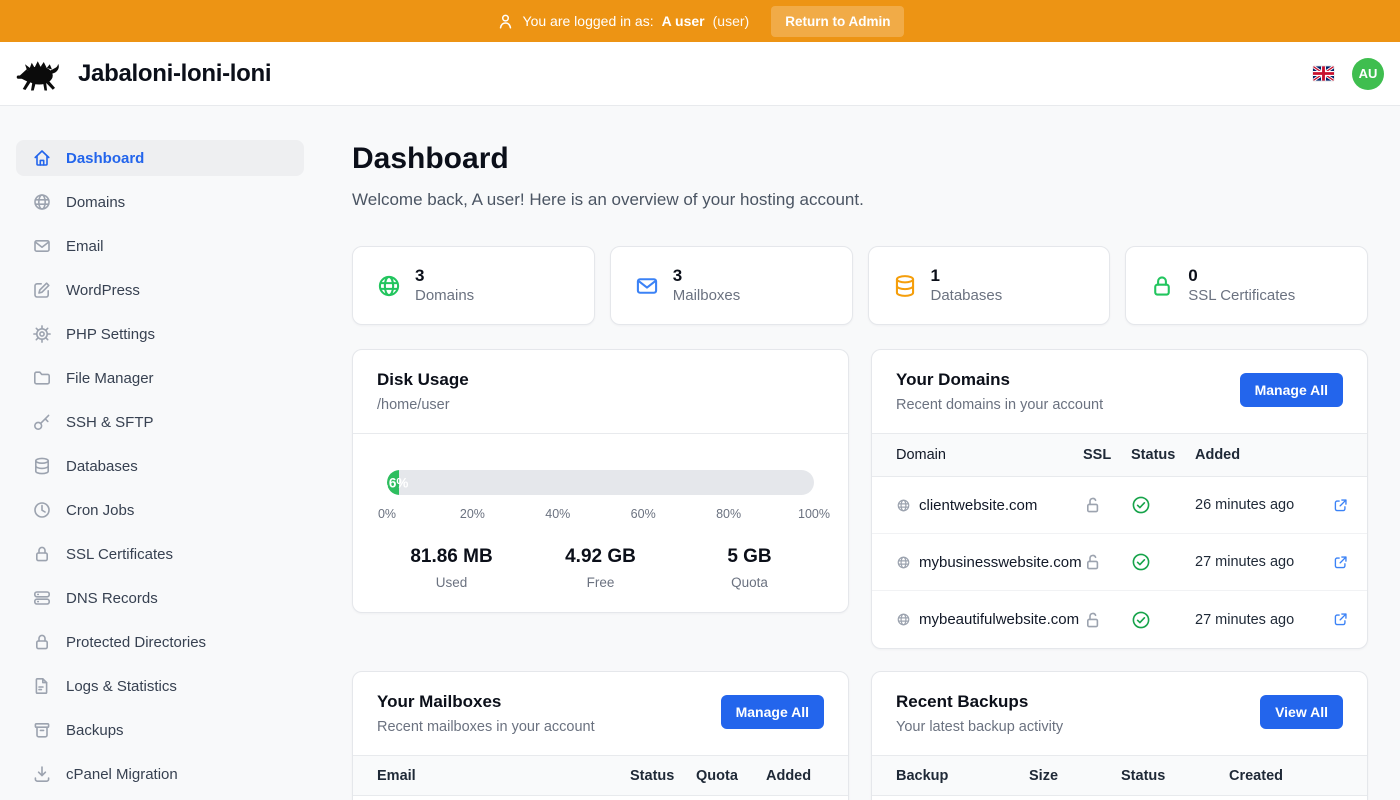 The width and height of the screenshot is (1400, 800). I want to click on person-icon, so click(505, 21).